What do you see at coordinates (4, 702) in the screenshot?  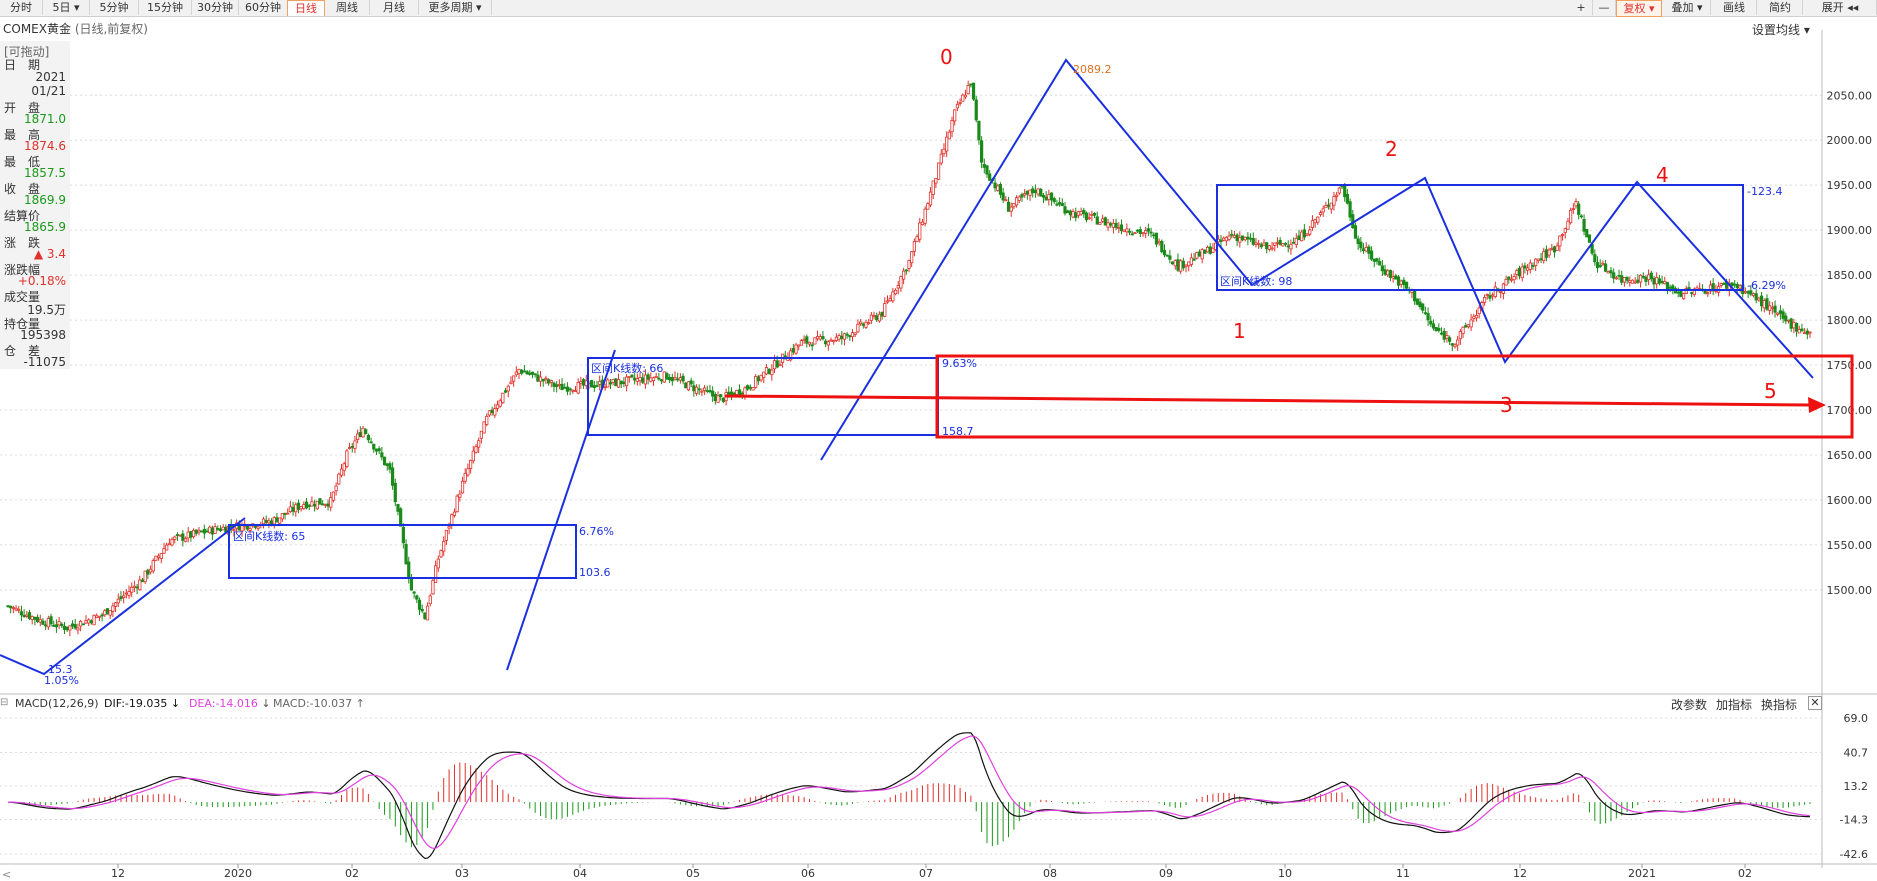 I see `collapse-icon: ⊟` at bounding box center [4, 702].